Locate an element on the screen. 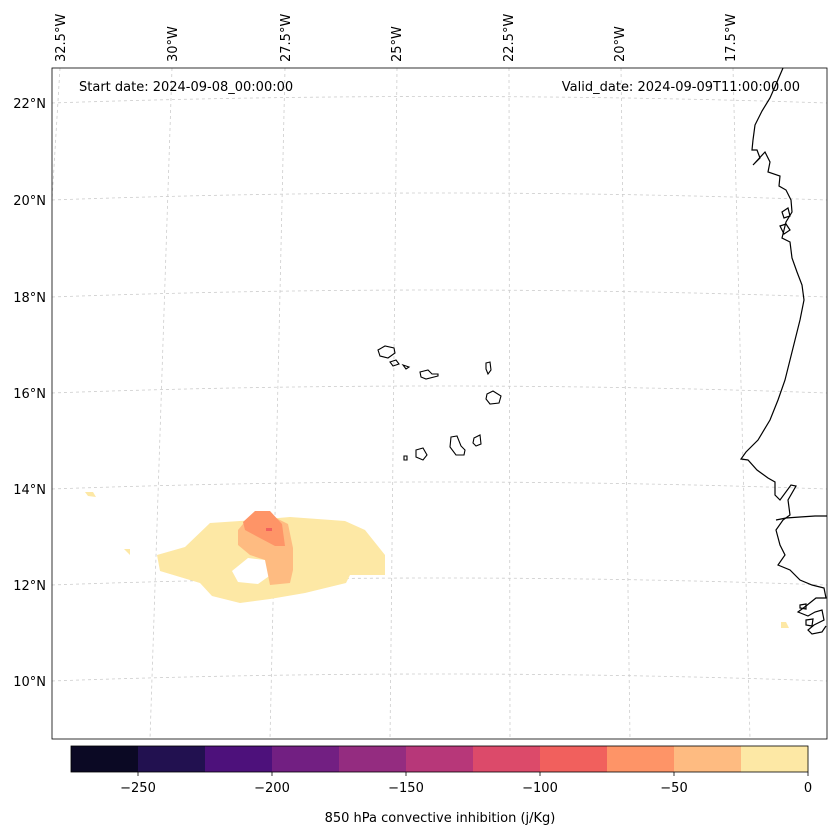 The image size is (837, 840). lat-label: 10°N is located at coordinates (29, 682).